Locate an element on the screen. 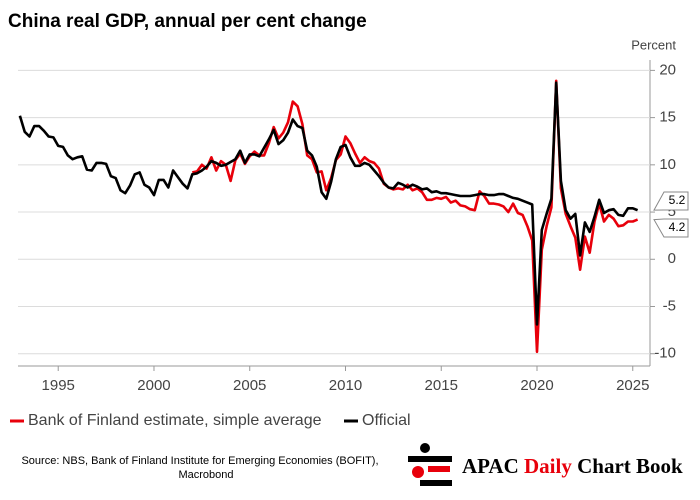 The image size is (700, 500). y-tick-label: -5 is located at coordinates (669, 305).